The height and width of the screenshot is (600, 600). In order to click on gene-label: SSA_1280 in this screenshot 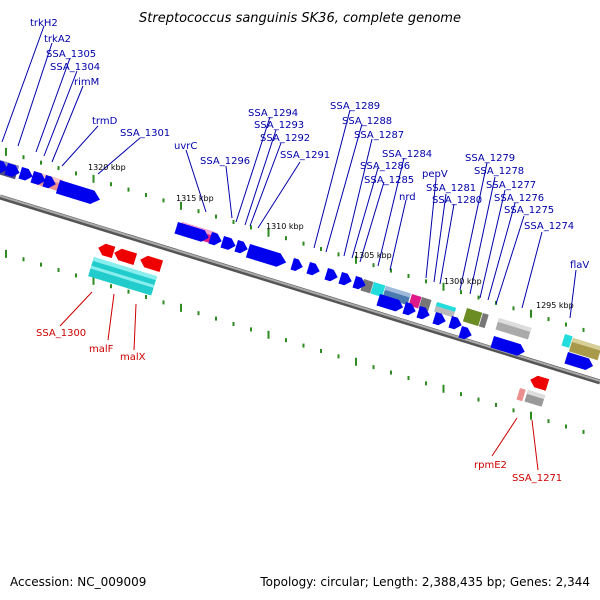, I will do `click(457, 200)`.